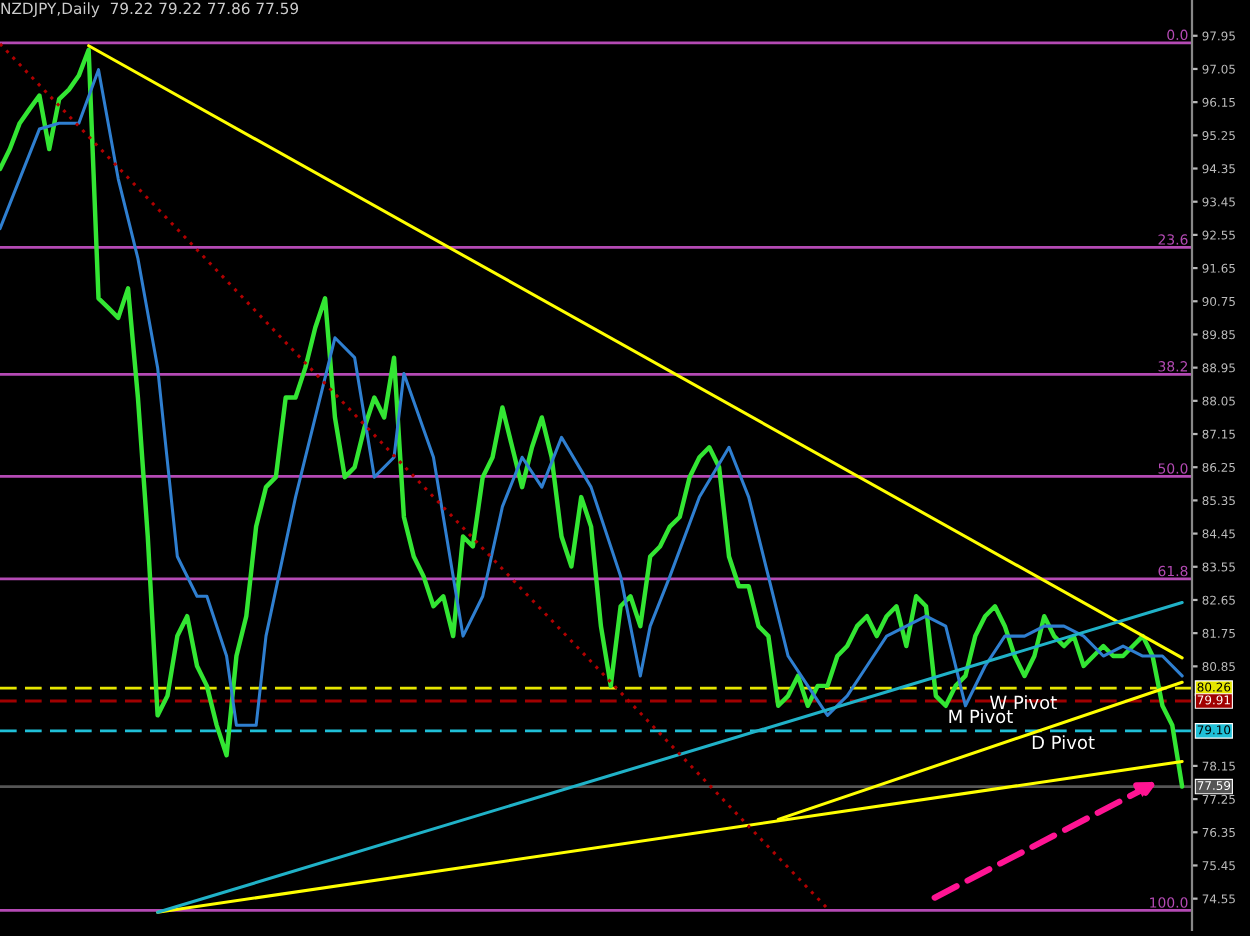 This screenshot has width=1250, height=936. Describe the element at coordinates (1063, 742) in the screenshot. I see `annotation: D Pivot` at that location.